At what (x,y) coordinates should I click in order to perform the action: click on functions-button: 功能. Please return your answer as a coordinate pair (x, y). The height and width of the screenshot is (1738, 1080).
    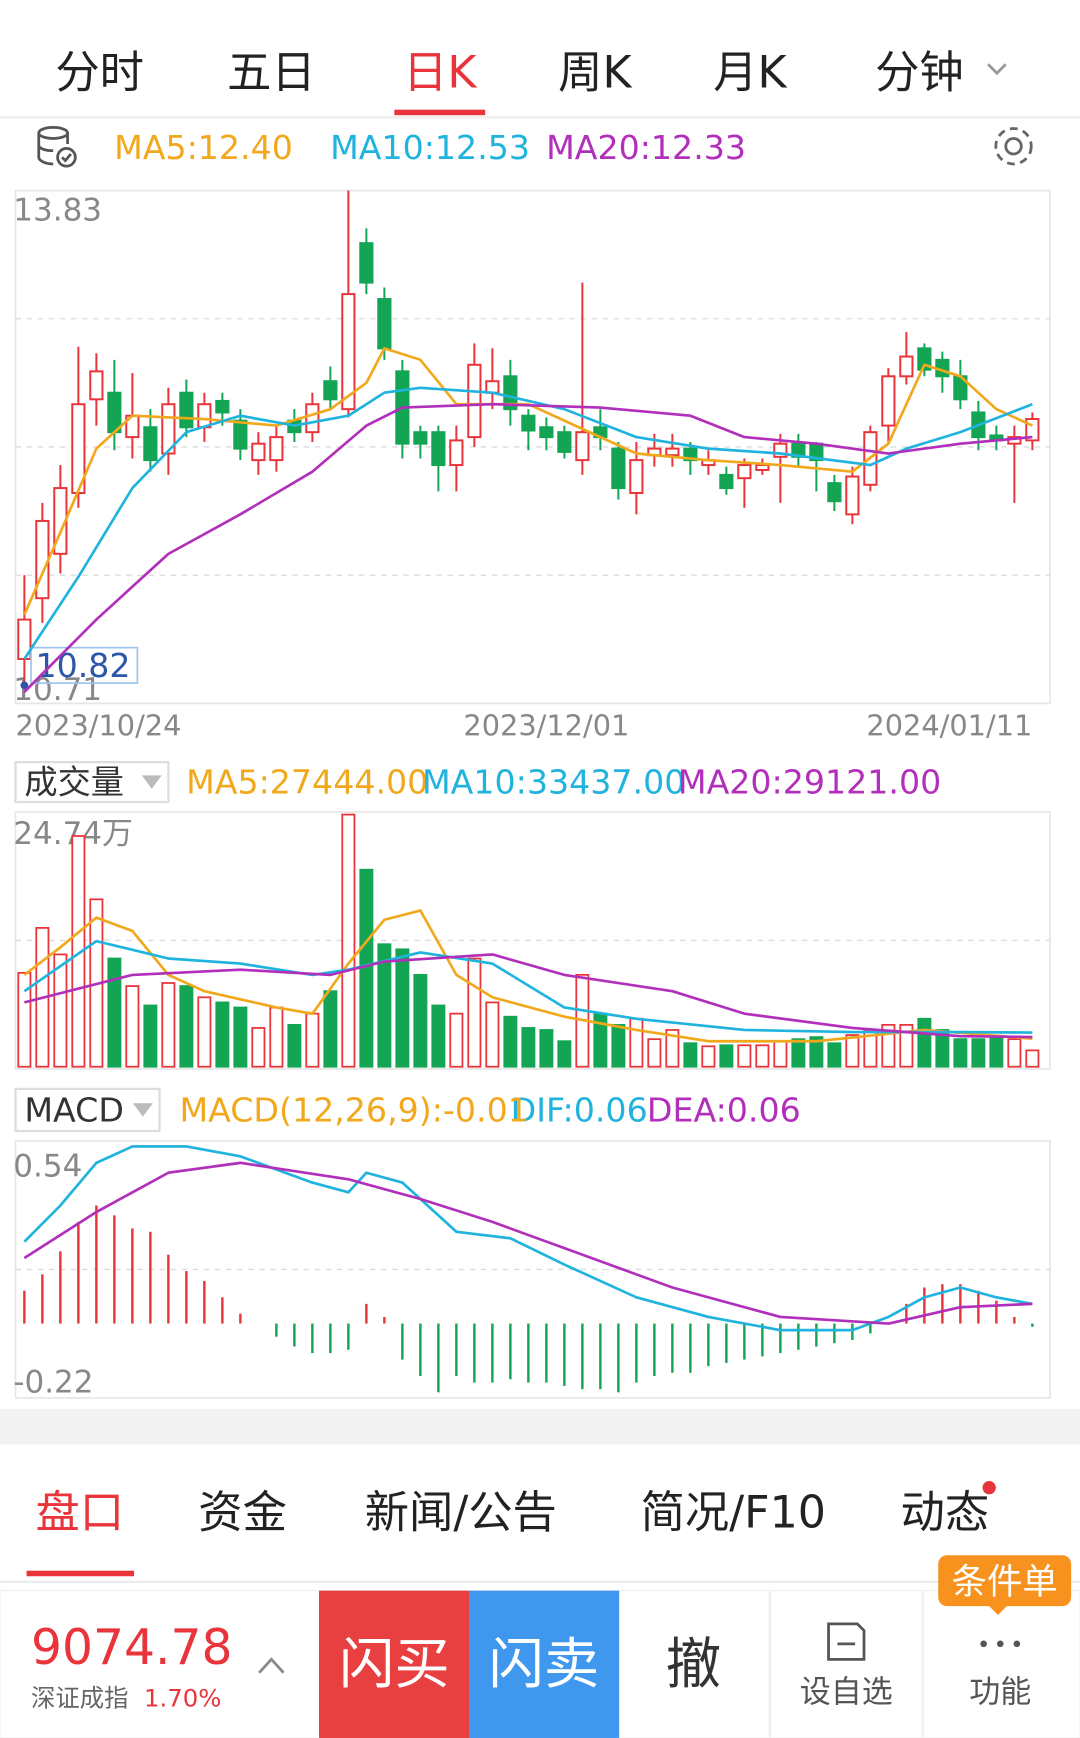
    Looking at the image, I should click on (1000, 1693).